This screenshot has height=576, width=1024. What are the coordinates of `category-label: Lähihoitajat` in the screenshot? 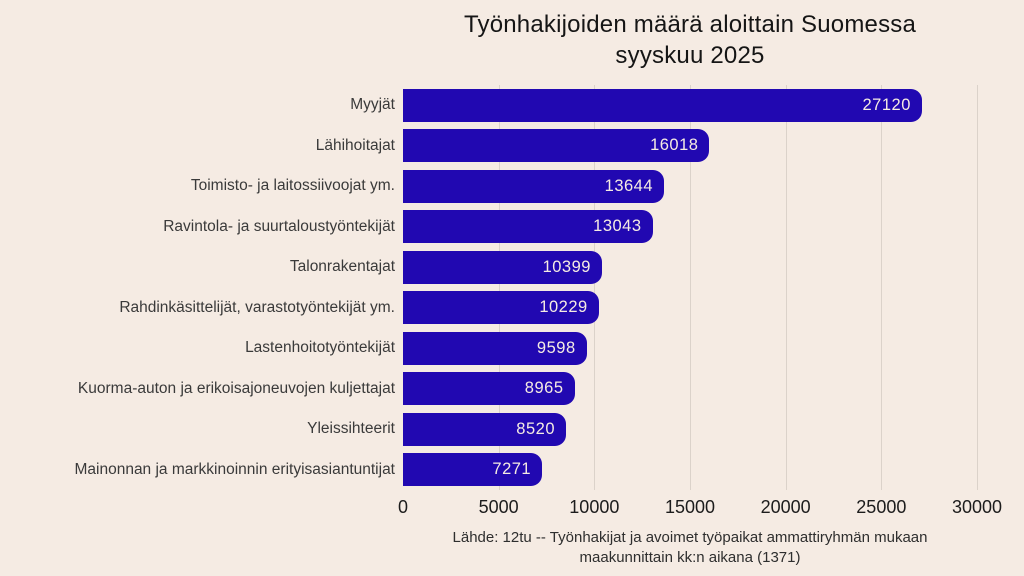 It's located at (355, 145).